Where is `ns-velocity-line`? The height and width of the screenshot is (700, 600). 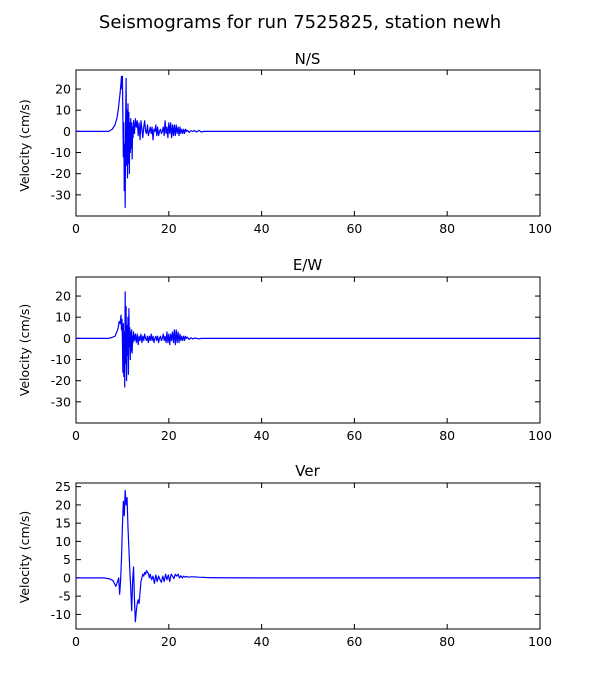 ns-velocity-line is located at coordinates (308, 142).